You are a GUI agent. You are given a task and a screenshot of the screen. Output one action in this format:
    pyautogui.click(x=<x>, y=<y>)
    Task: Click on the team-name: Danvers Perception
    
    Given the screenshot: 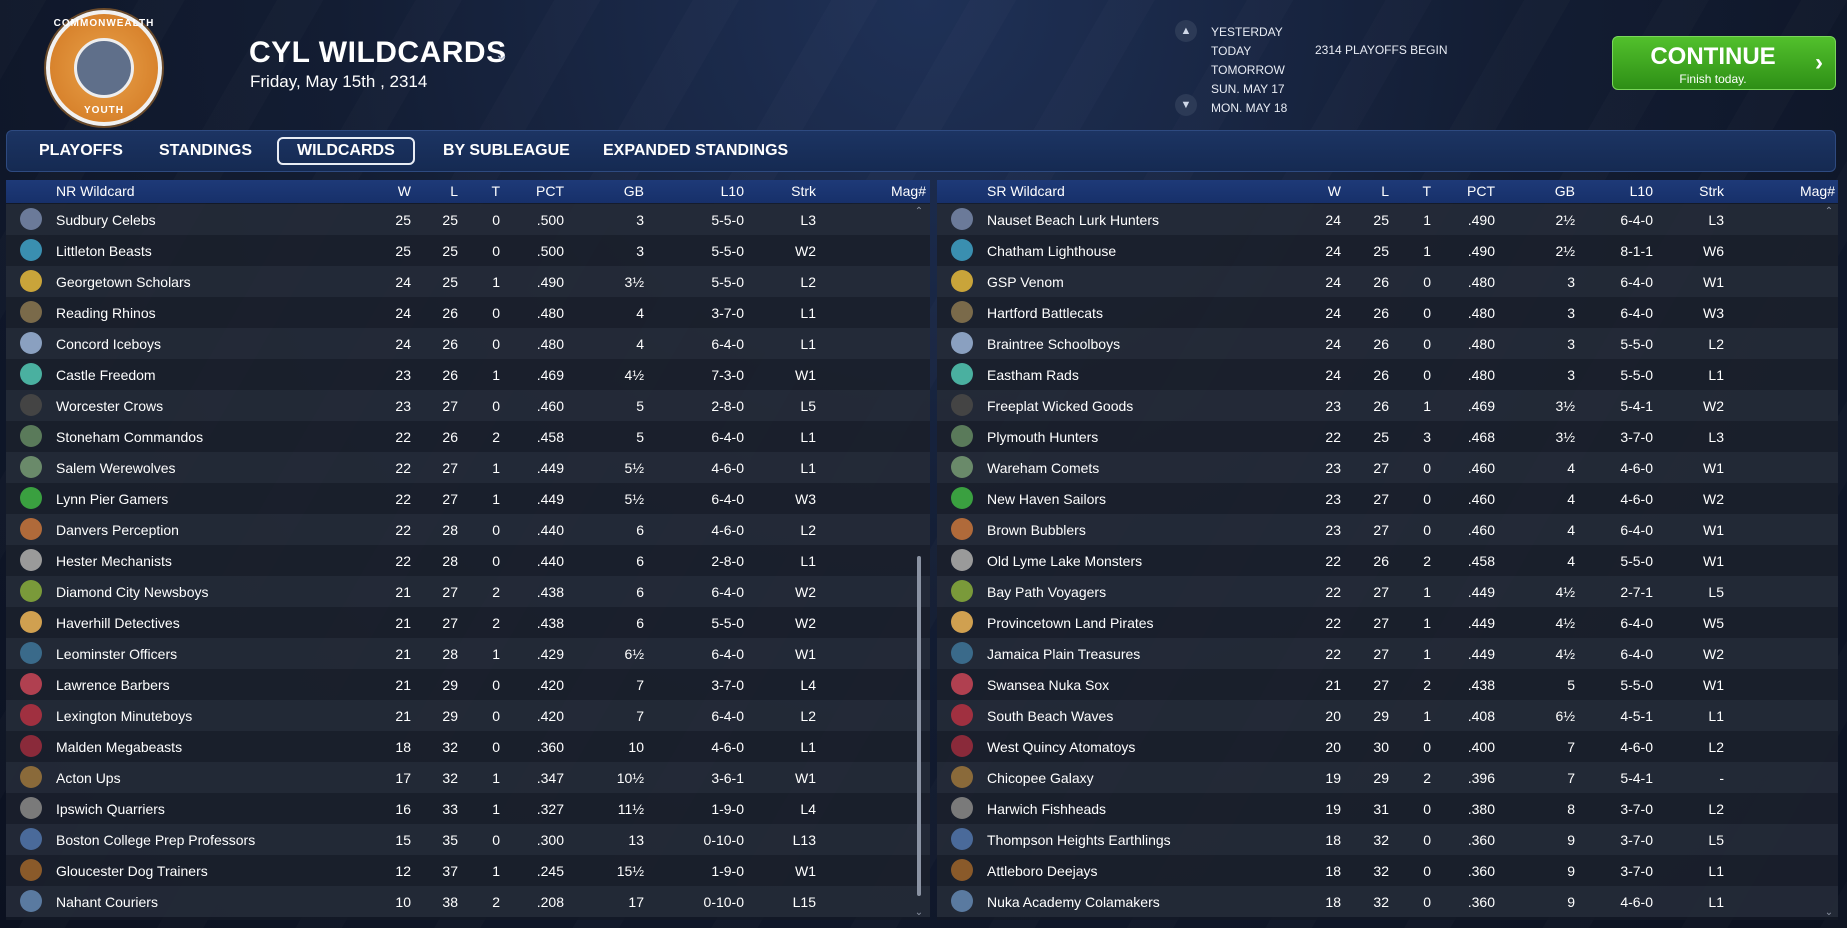 What is the action you would take?
    pyautogui.click(x=117, y=530)
    